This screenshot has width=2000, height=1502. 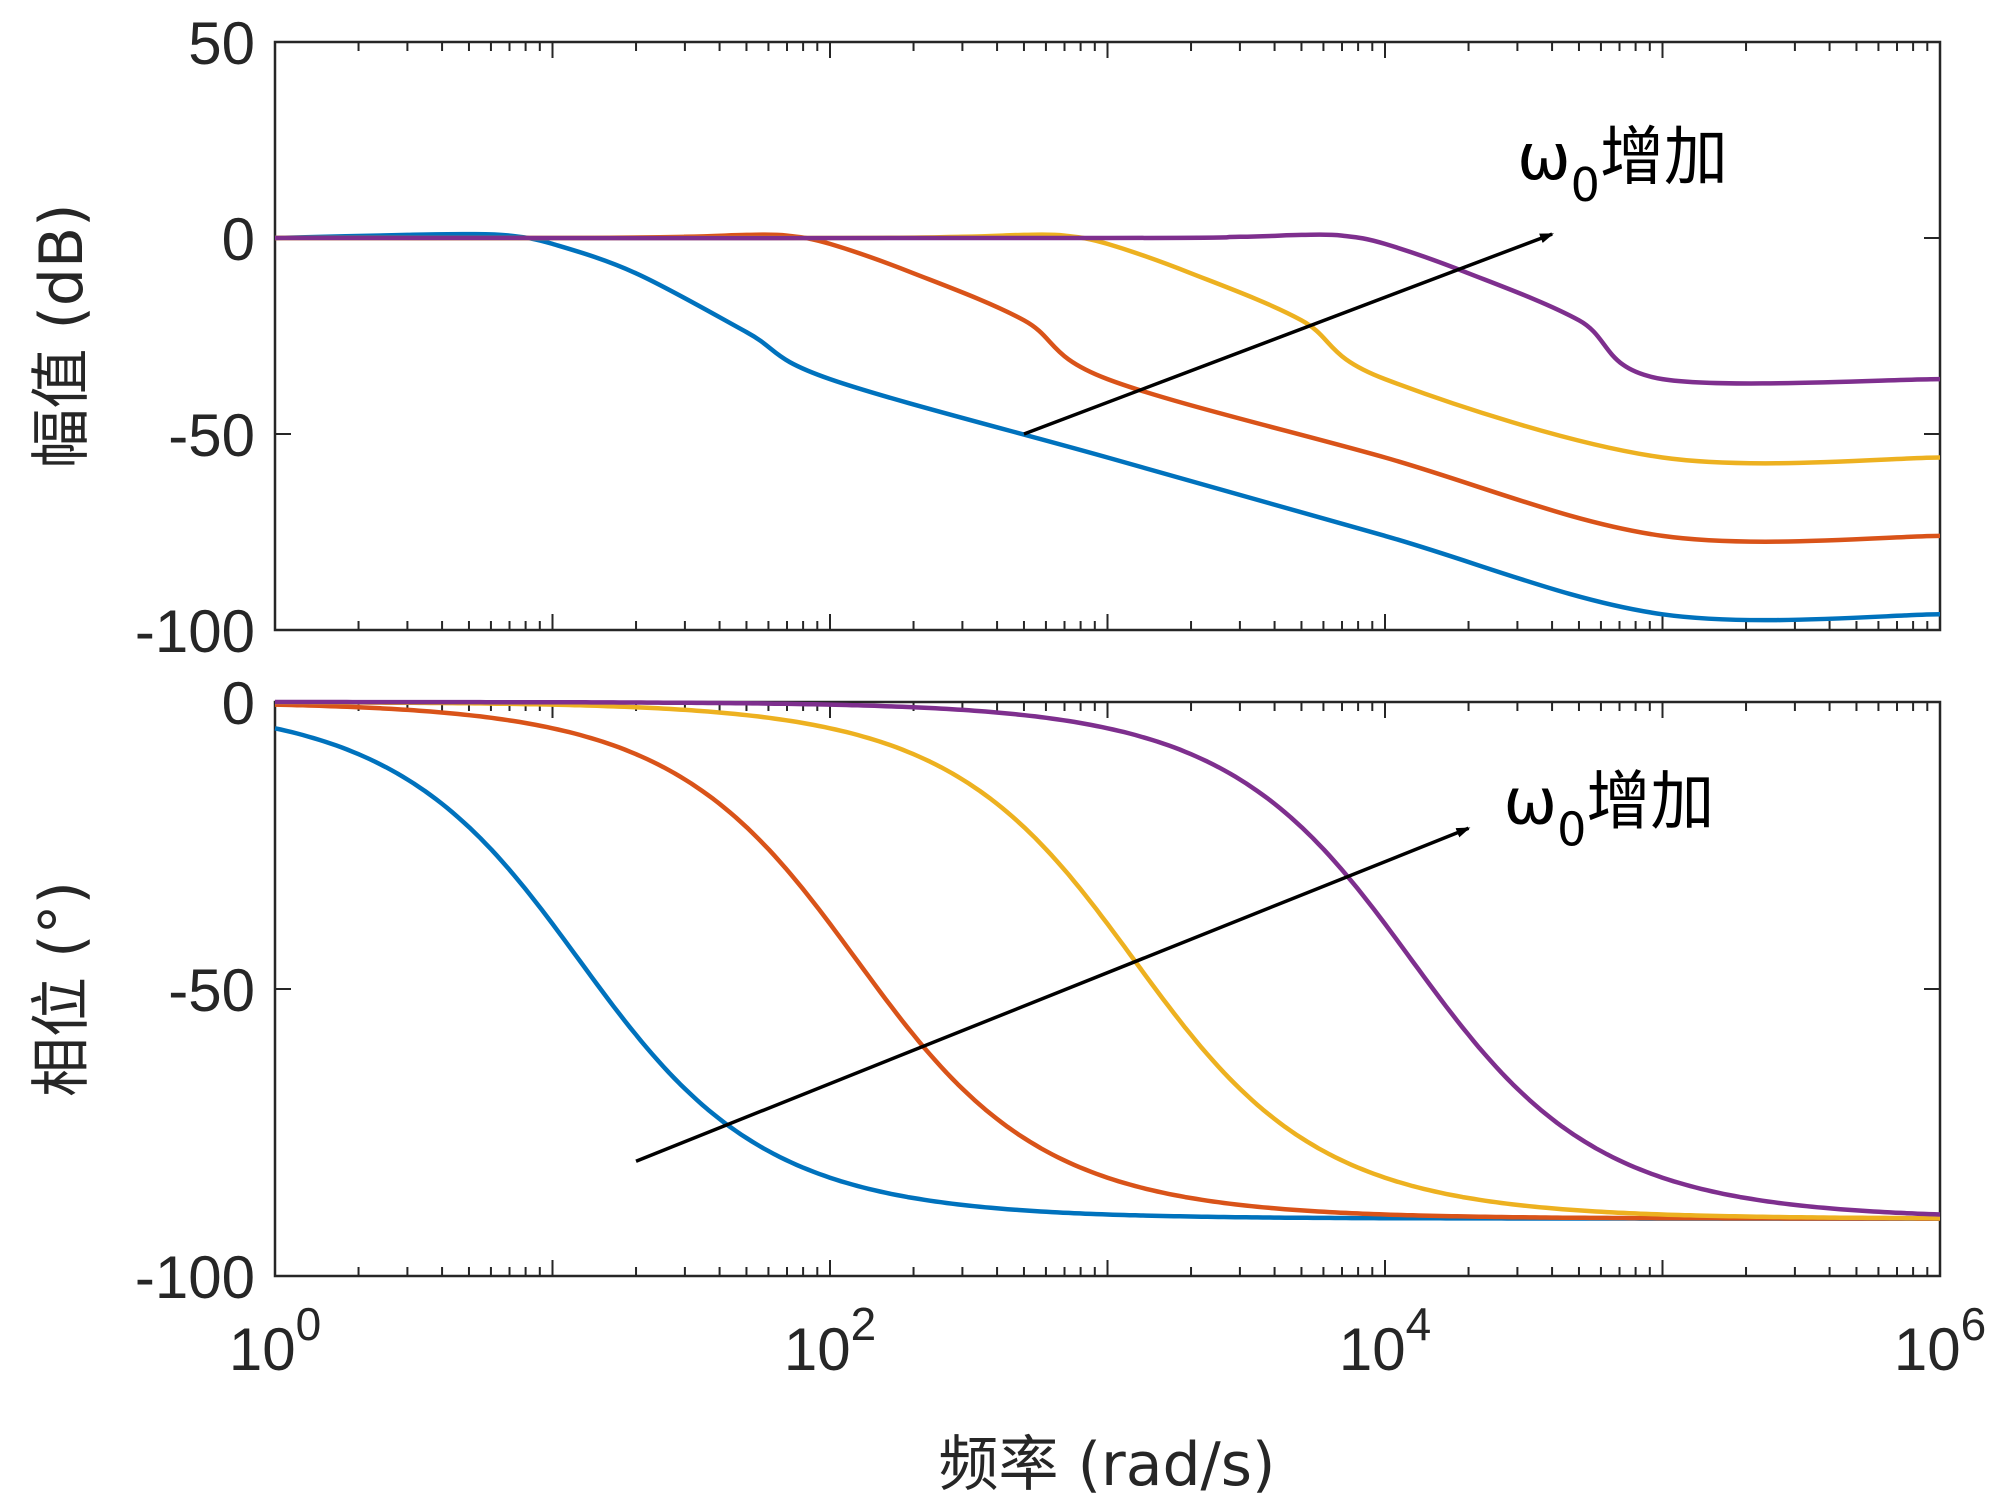 I want to click on phase-y-tick-label: -50, so click(x=211, y=990).